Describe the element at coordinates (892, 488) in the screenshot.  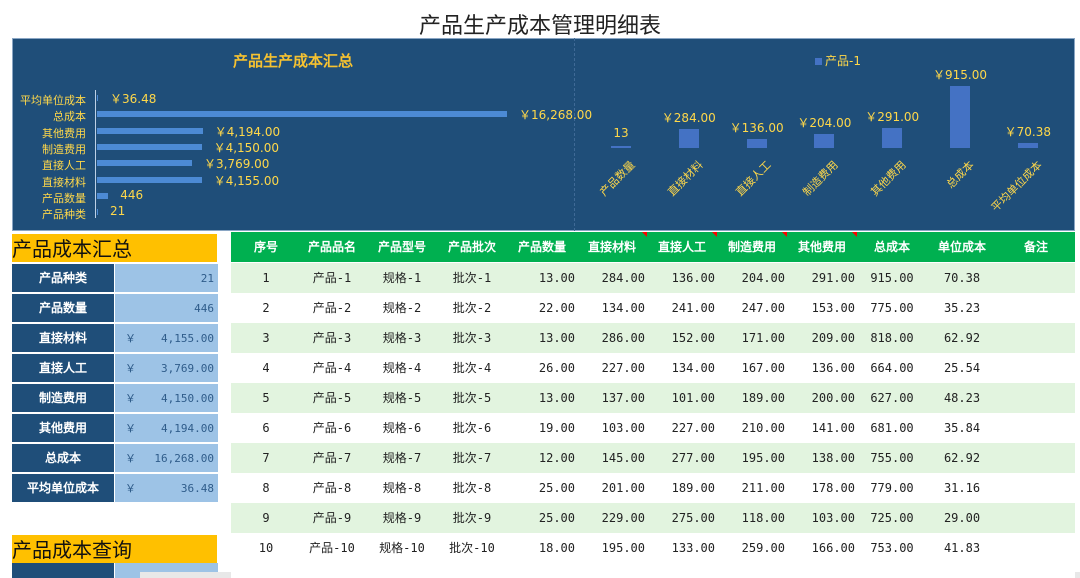
I see `table-cell: 779.00` at that location.